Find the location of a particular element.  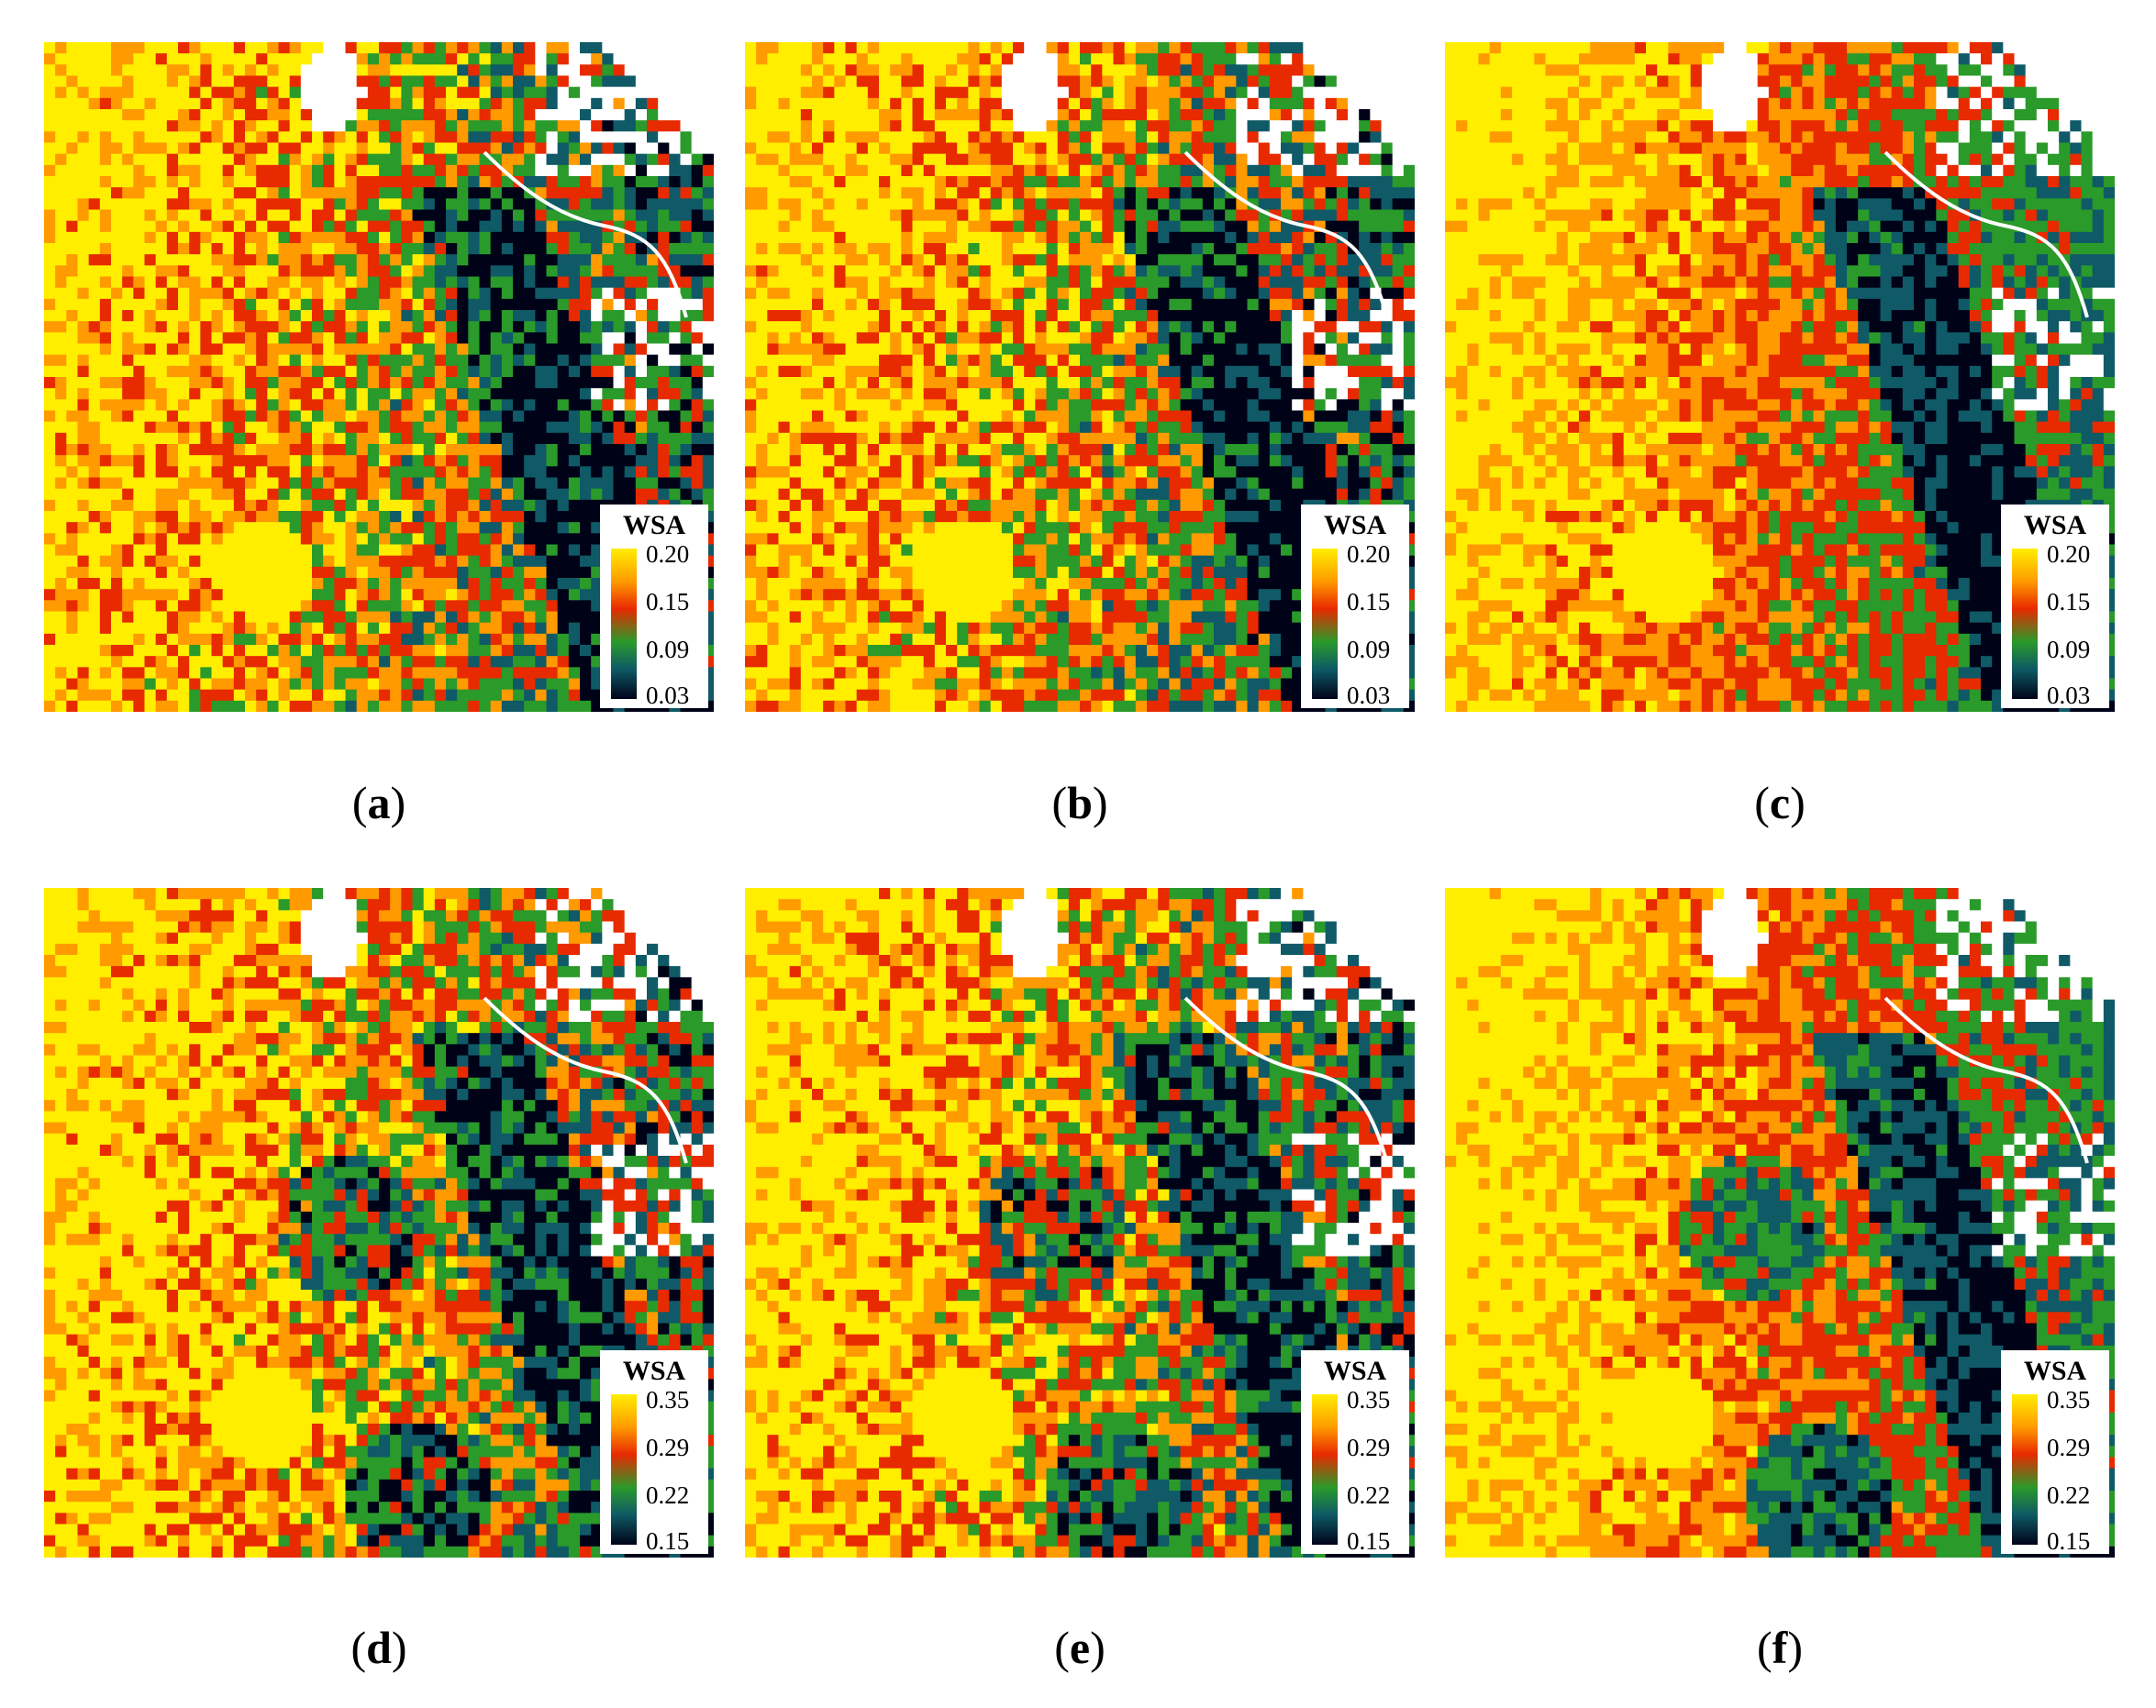

wsa-map-b is located at coordinates (1080, 377).